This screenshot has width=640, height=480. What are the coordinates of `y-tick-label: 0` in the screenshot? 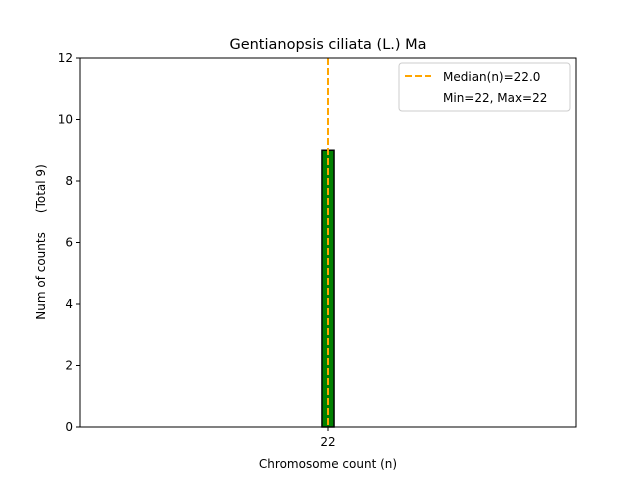 It's located at (69, 427).